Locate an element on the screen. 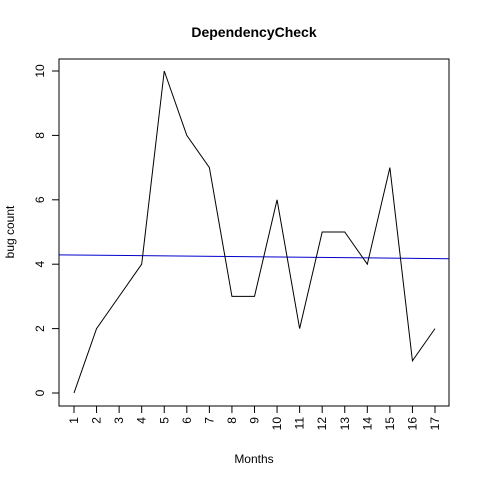 This screenshot has width=480, height=480. x-tick-label: 8 is located at coordinates (232, 420).